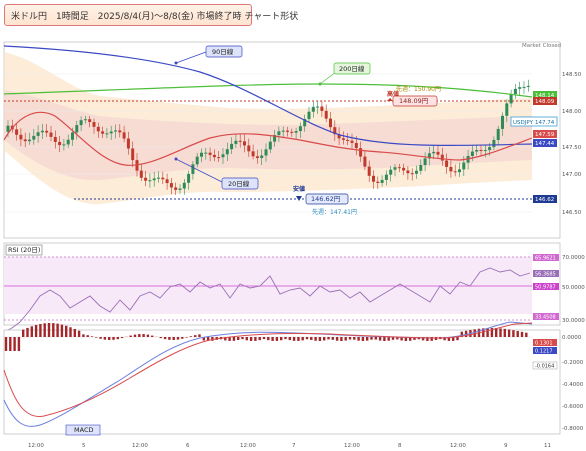  I want to click on axis-tick-label: -0.4000, so click(573, 385).